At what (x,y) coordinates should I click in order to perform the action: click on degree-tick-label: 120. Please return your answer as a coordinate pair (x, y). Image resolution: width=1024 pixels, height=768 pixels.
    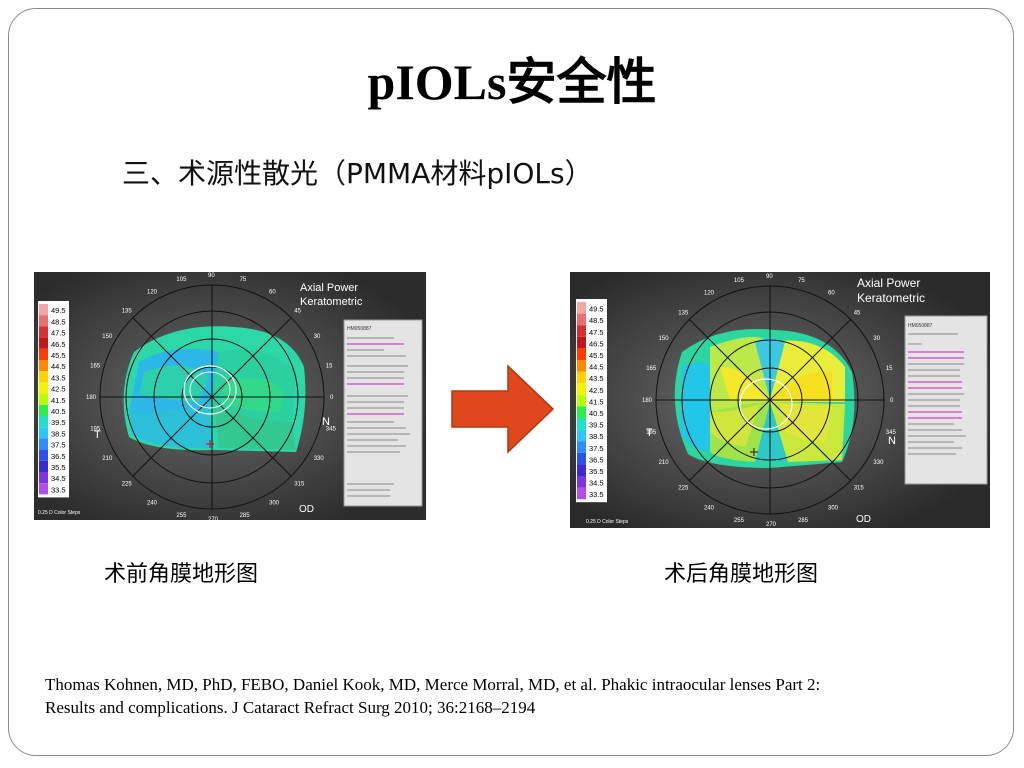
    Looking at the image, I should click on (709, 294).